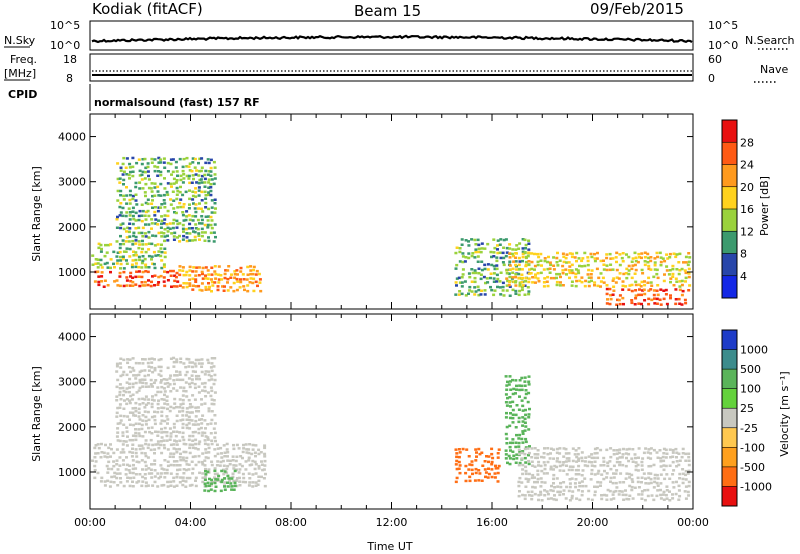 The height and width of the screenshot is (554, 800). What do you see at coordinates (715, 59) in the screenshot?
I see `nave-tick-high: 60` at bounding box center [715, 59].